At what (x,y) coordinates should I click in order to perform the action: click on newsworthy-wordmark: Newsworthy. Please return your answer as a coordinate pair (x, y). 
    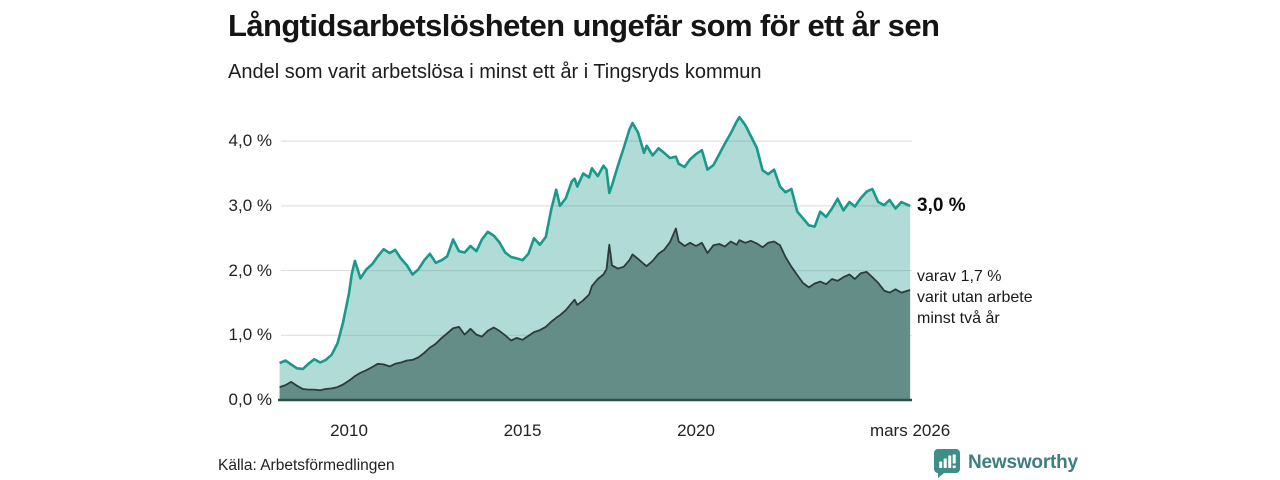
    Looking at the image, I should click on (1023, 462).